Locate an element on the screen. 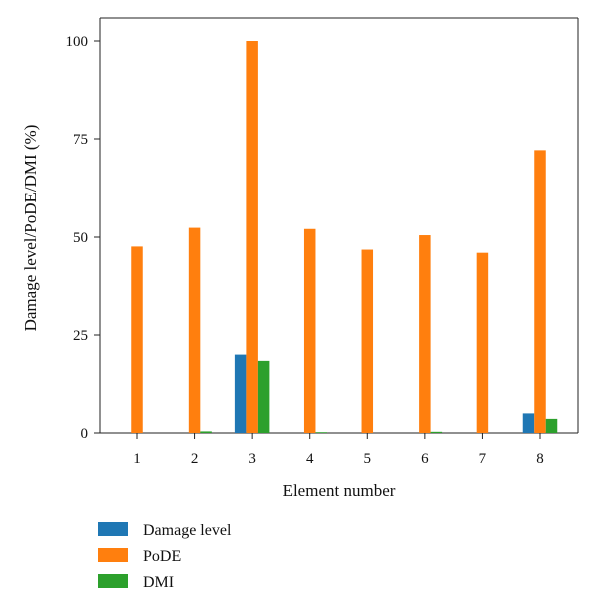 The image size is (600, 610). x-ticks: 1 2 3 4 5 6 7 8 is located at coordinates (338, 450).